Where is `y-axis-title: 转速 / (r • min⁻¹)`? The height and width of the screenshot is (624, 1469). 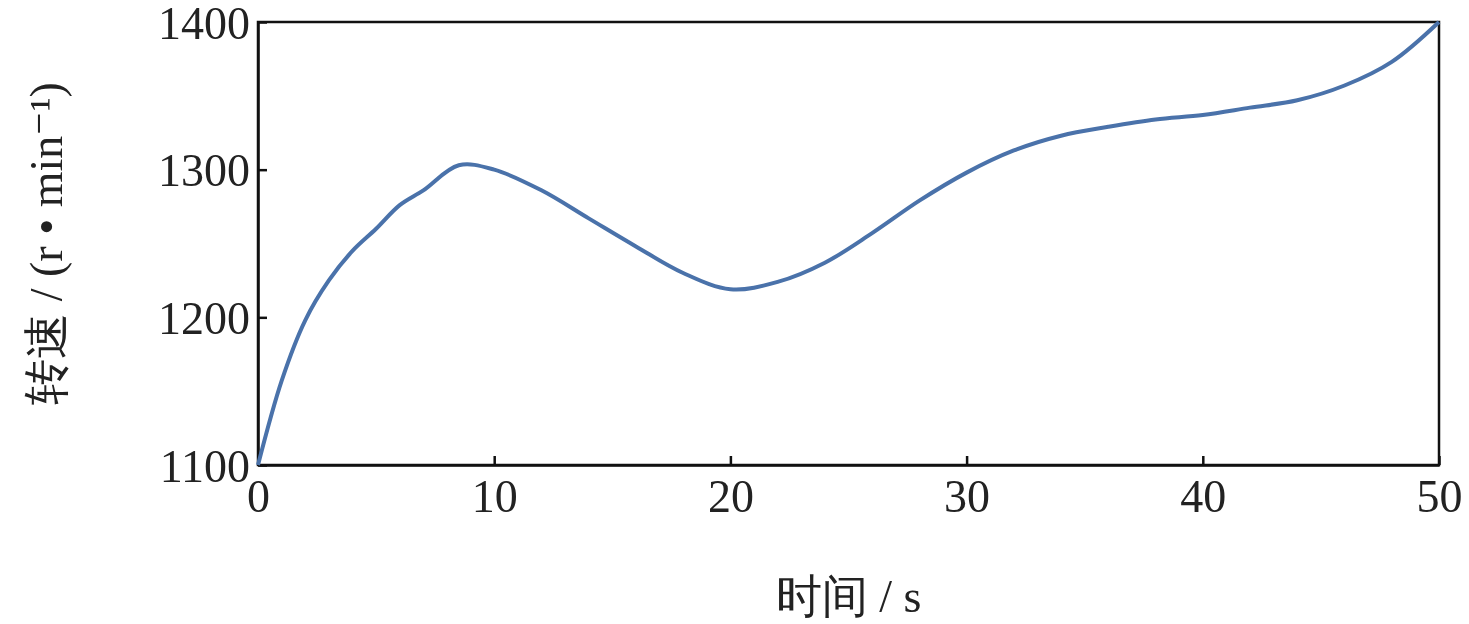
y-axis-title: 转速 / (r • min⁻¹) is located at coordinates (46, 243).